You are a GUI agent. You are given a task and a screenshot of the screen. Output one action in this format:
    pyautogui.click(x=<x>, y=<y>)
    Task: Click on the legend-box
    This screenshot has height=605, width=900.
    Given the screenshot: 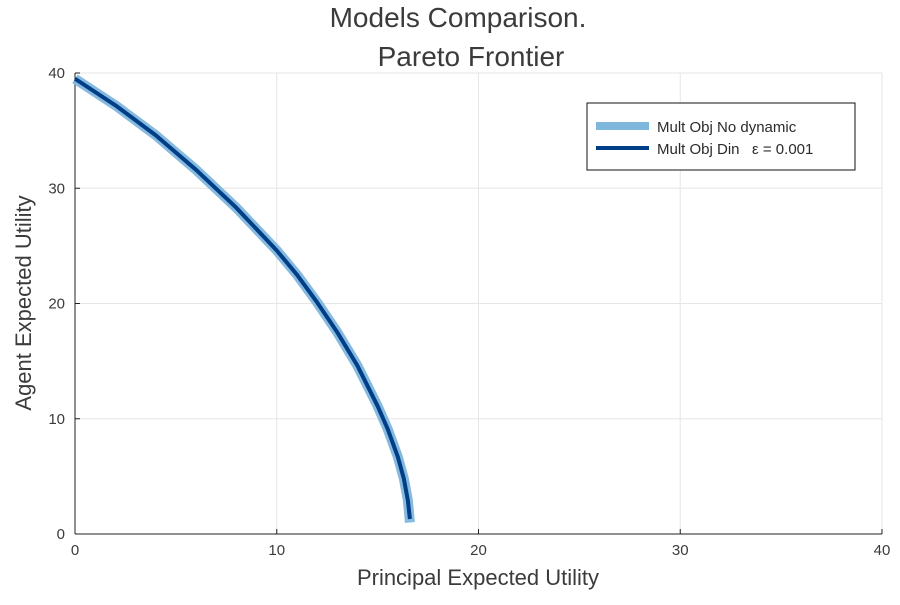 What is the action you would take?
    pyautogui.click(x=721, y=136)
    